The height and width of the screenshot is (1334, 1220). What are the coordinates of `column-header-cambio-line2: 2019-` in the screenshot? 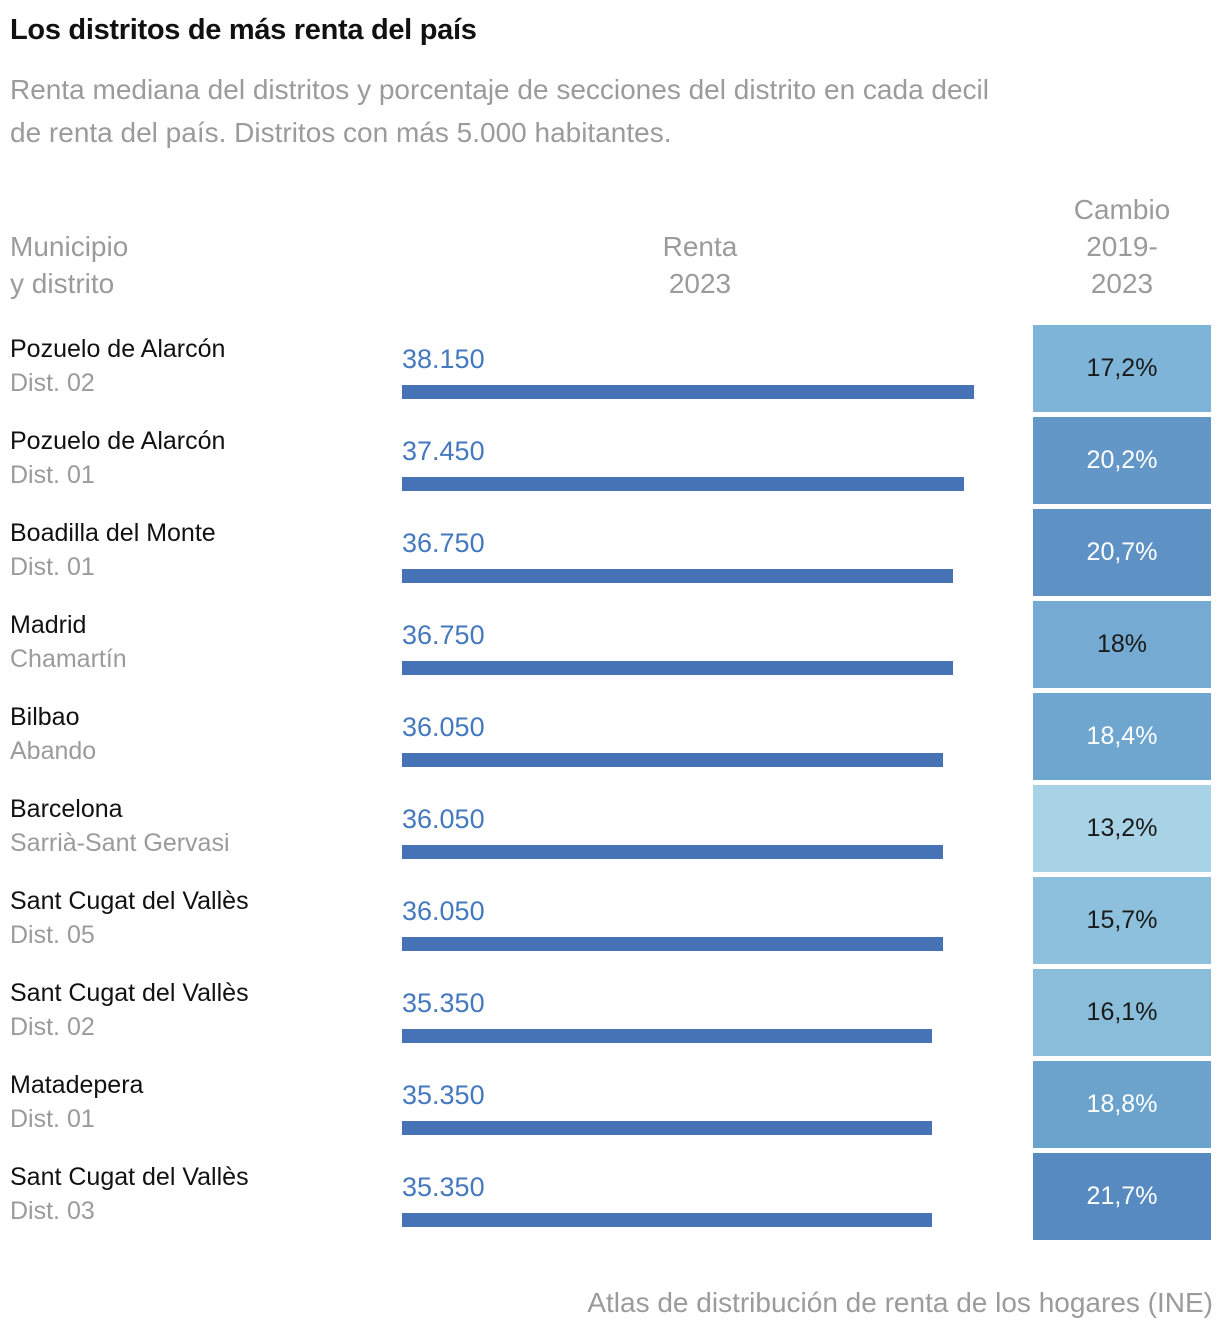 It's located at (1122, 246).